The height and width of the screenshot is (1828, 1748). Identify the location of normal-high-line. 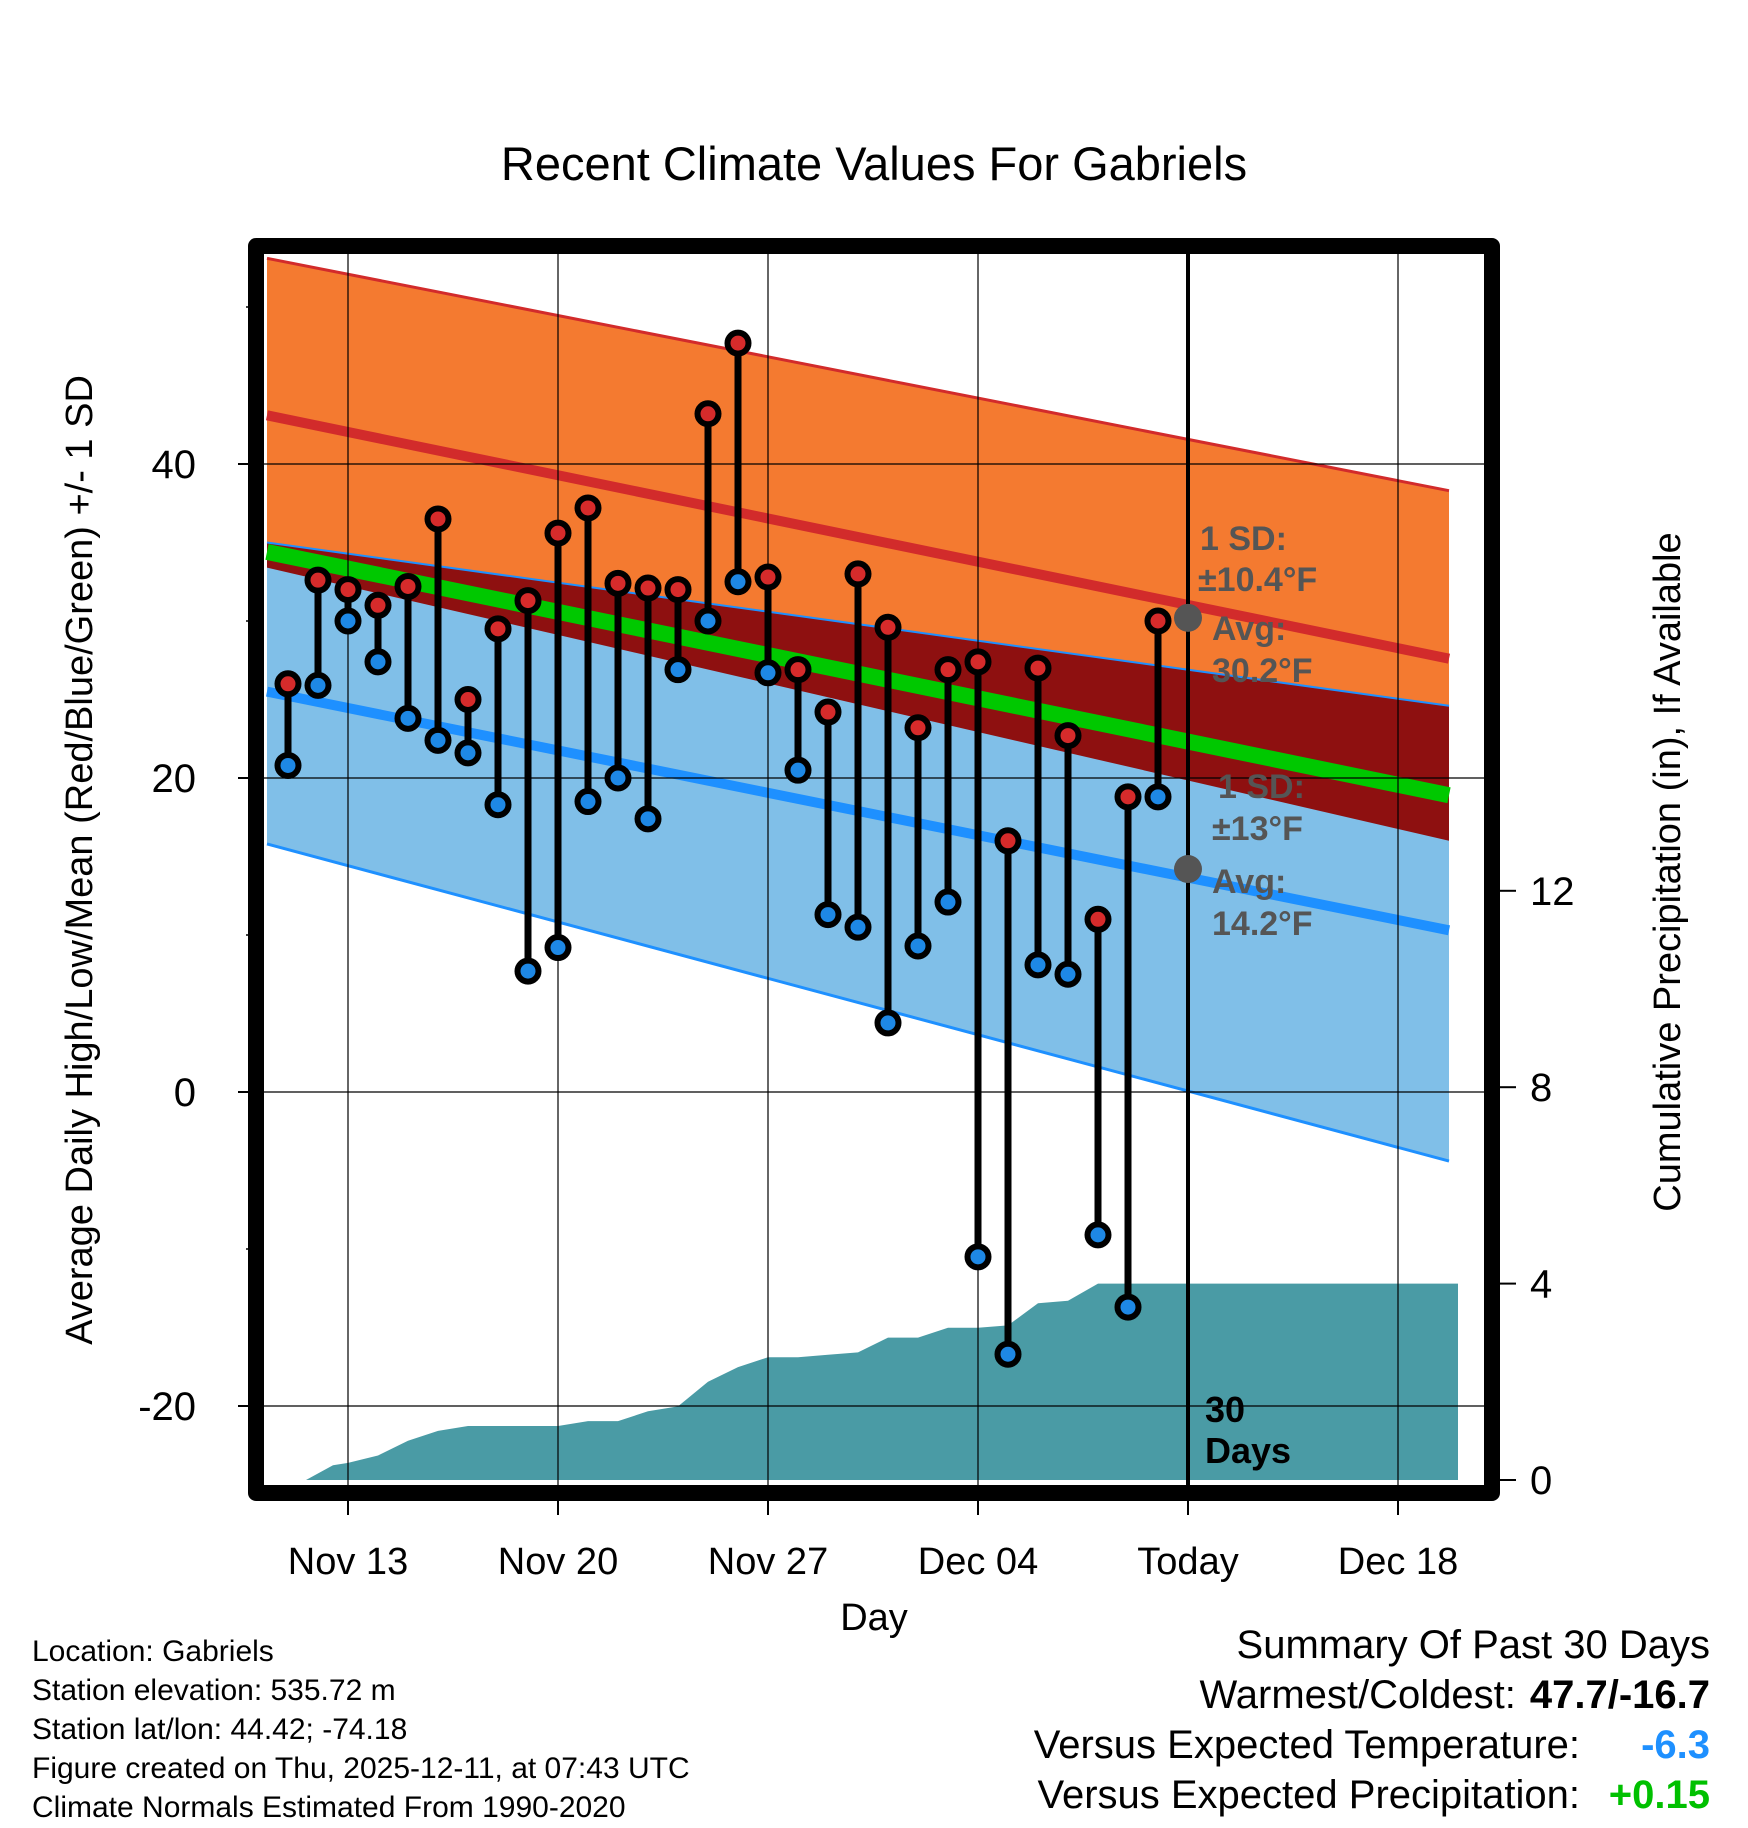
(858, 537).